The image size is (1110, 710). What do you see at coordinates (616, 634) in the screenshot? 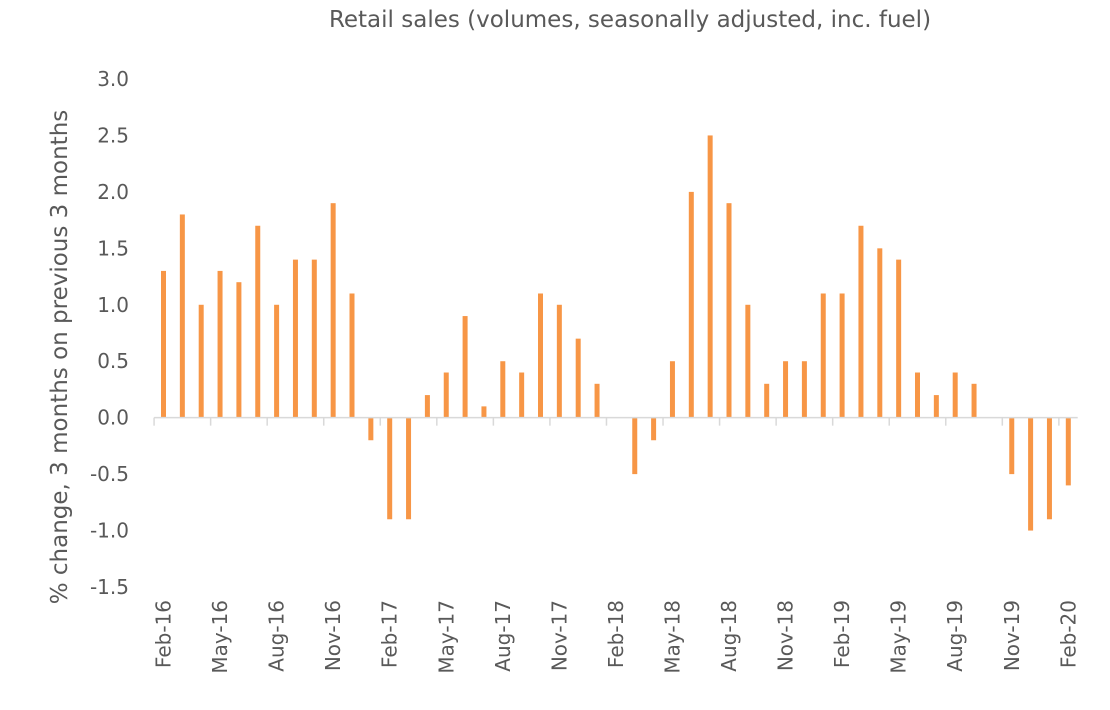
I see `x-tick-label: Feb-18` at bounding box center [616, 634].